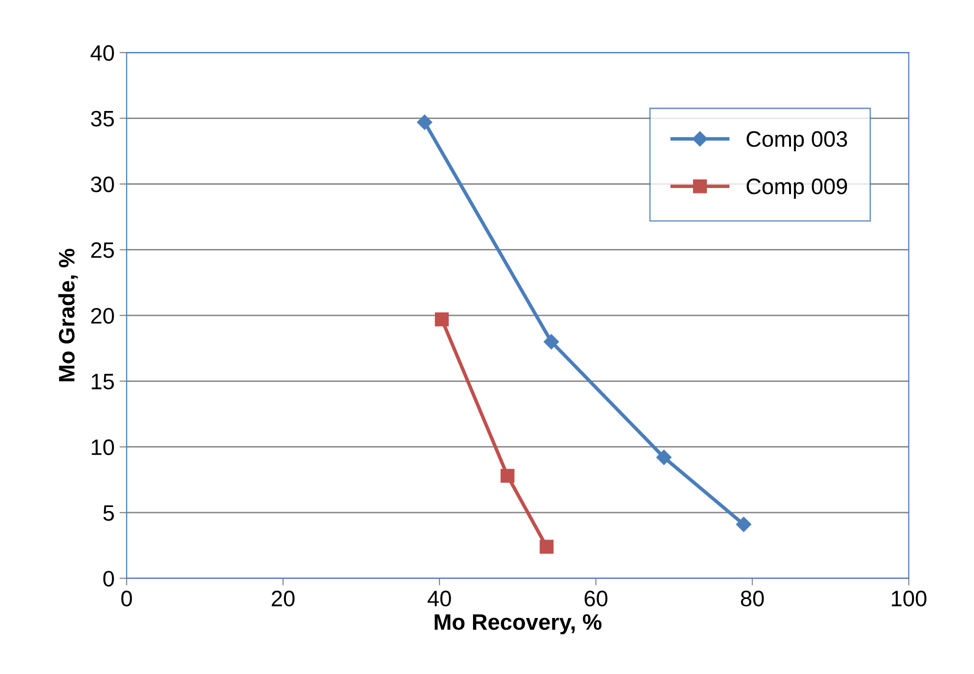 Image resolution: width=974 pixels, height=674 pixels. What do you see at coordinates (596, 598) in the screenshot?
I see `x-tick-label: 60` at bounding box center [596, 598].